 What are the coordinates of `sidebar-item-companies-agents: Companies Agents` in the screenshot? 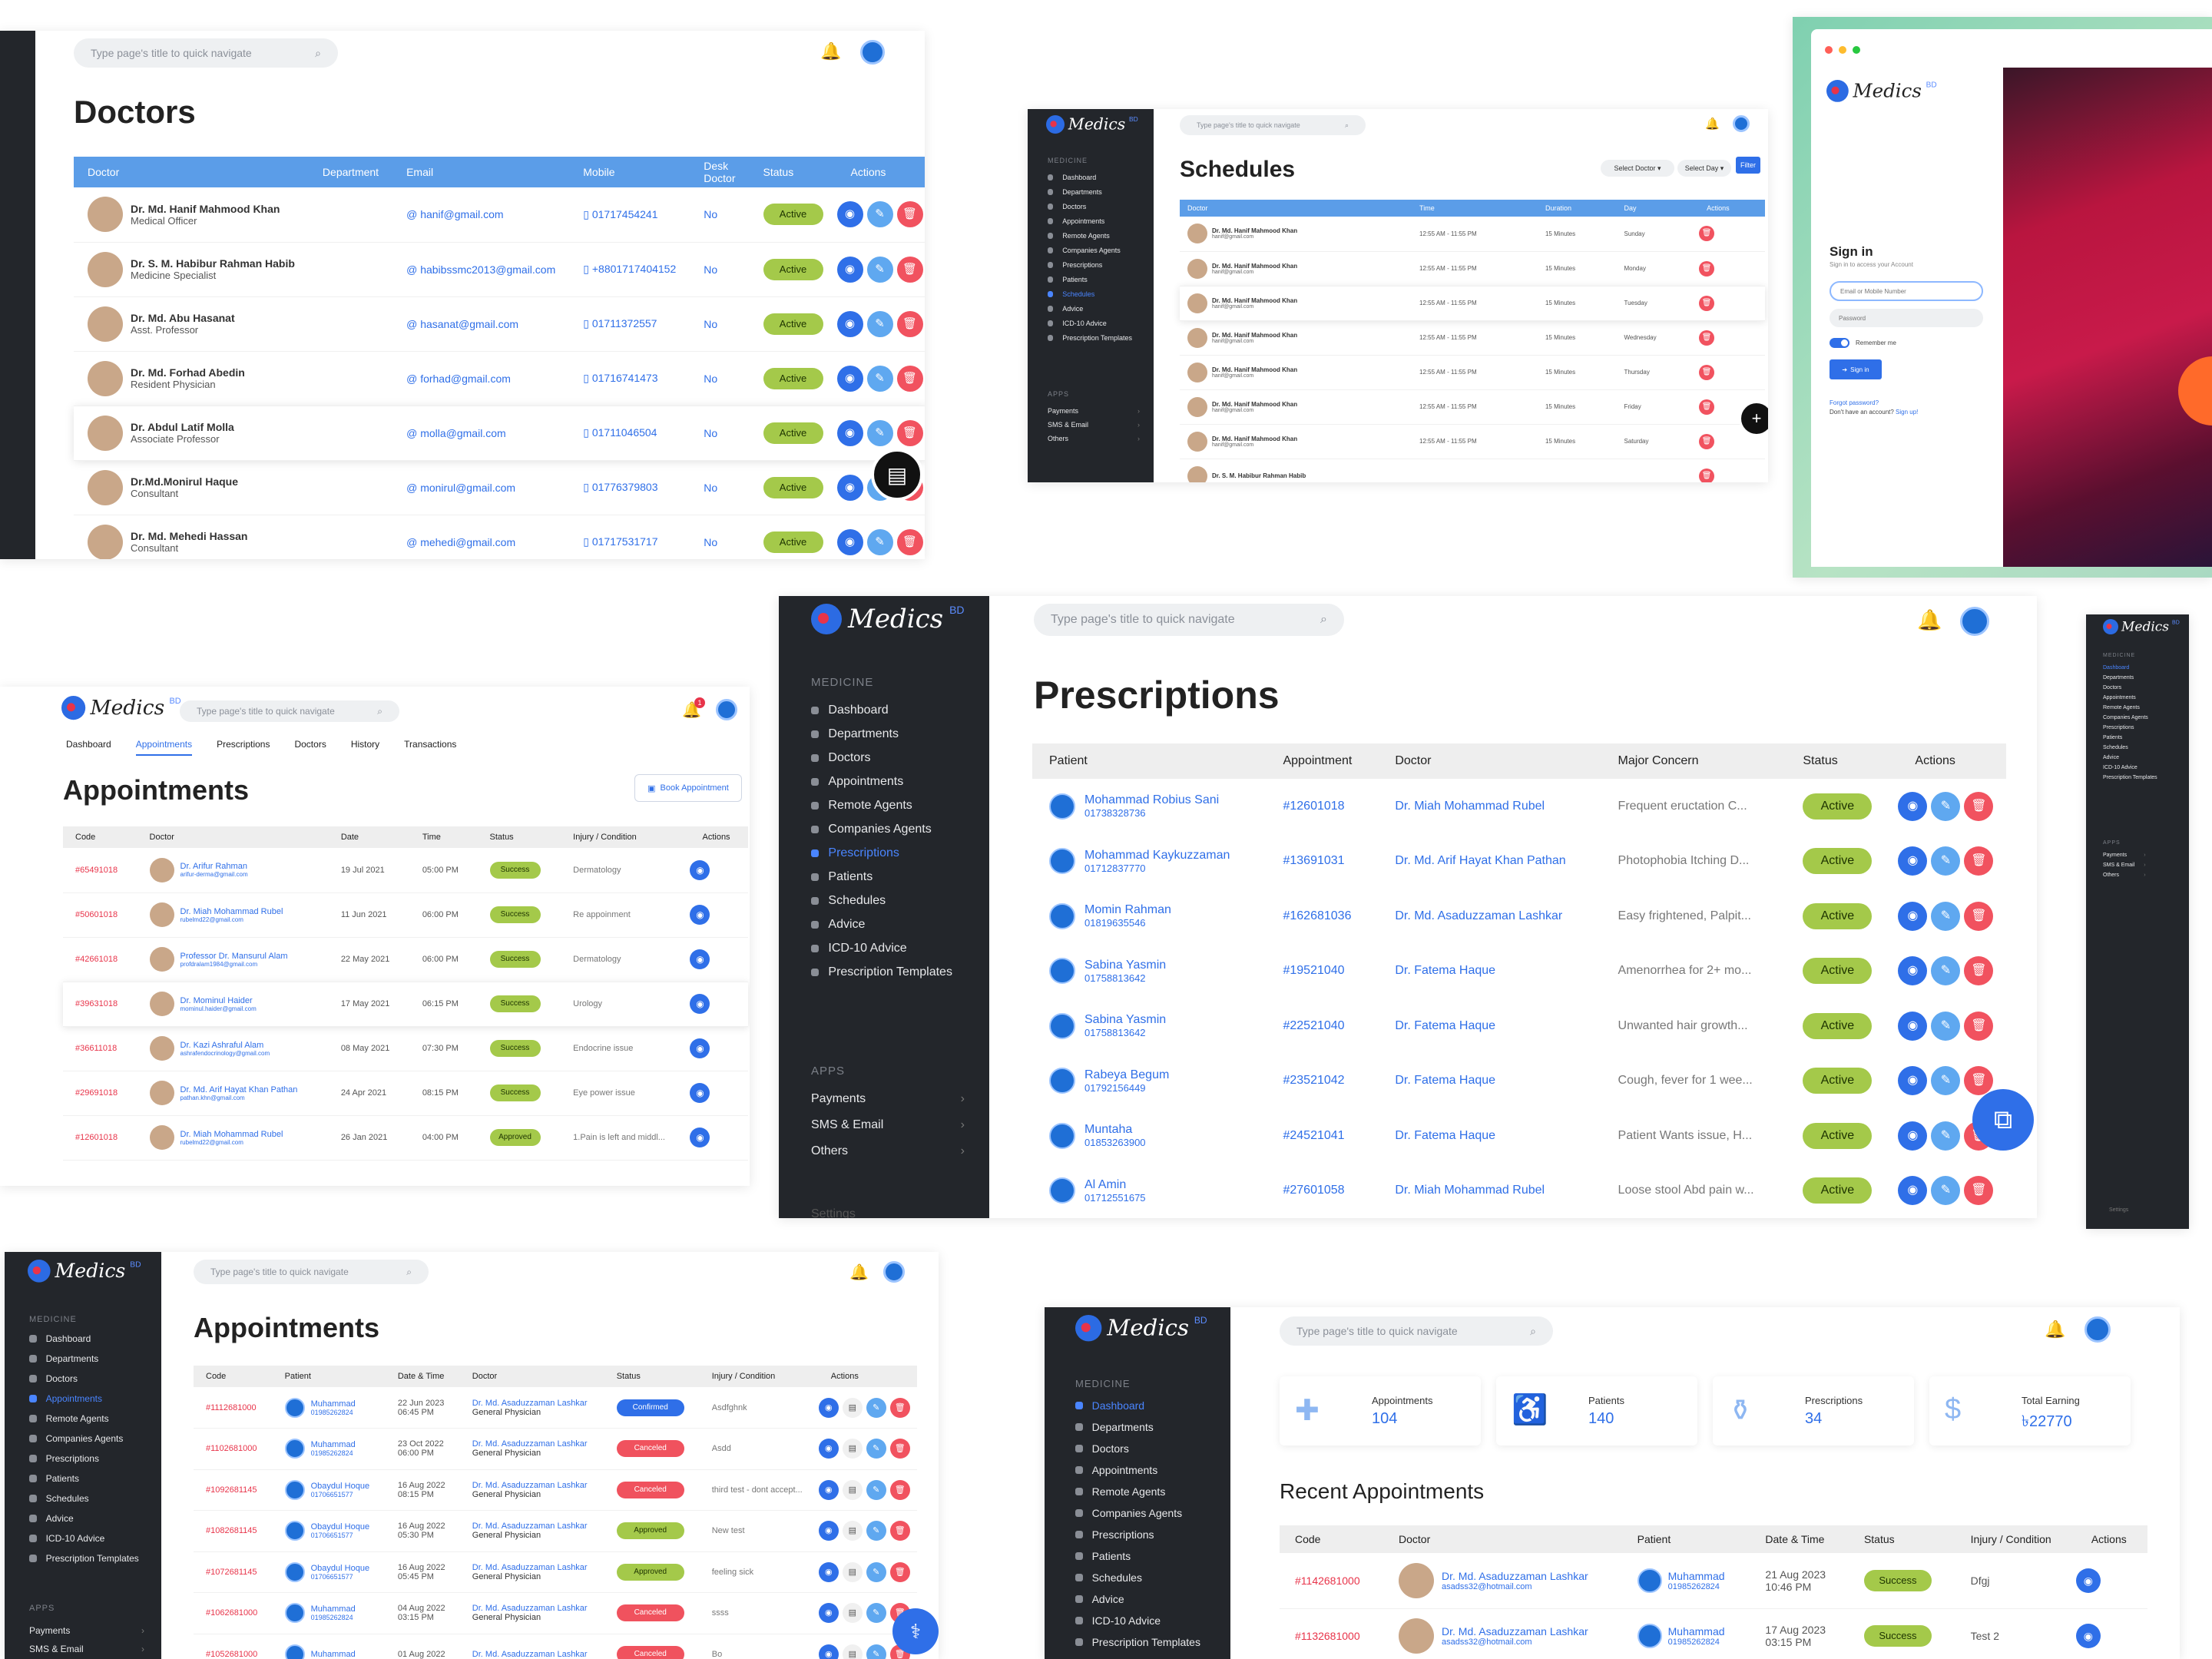 It's located at (1090, 251).